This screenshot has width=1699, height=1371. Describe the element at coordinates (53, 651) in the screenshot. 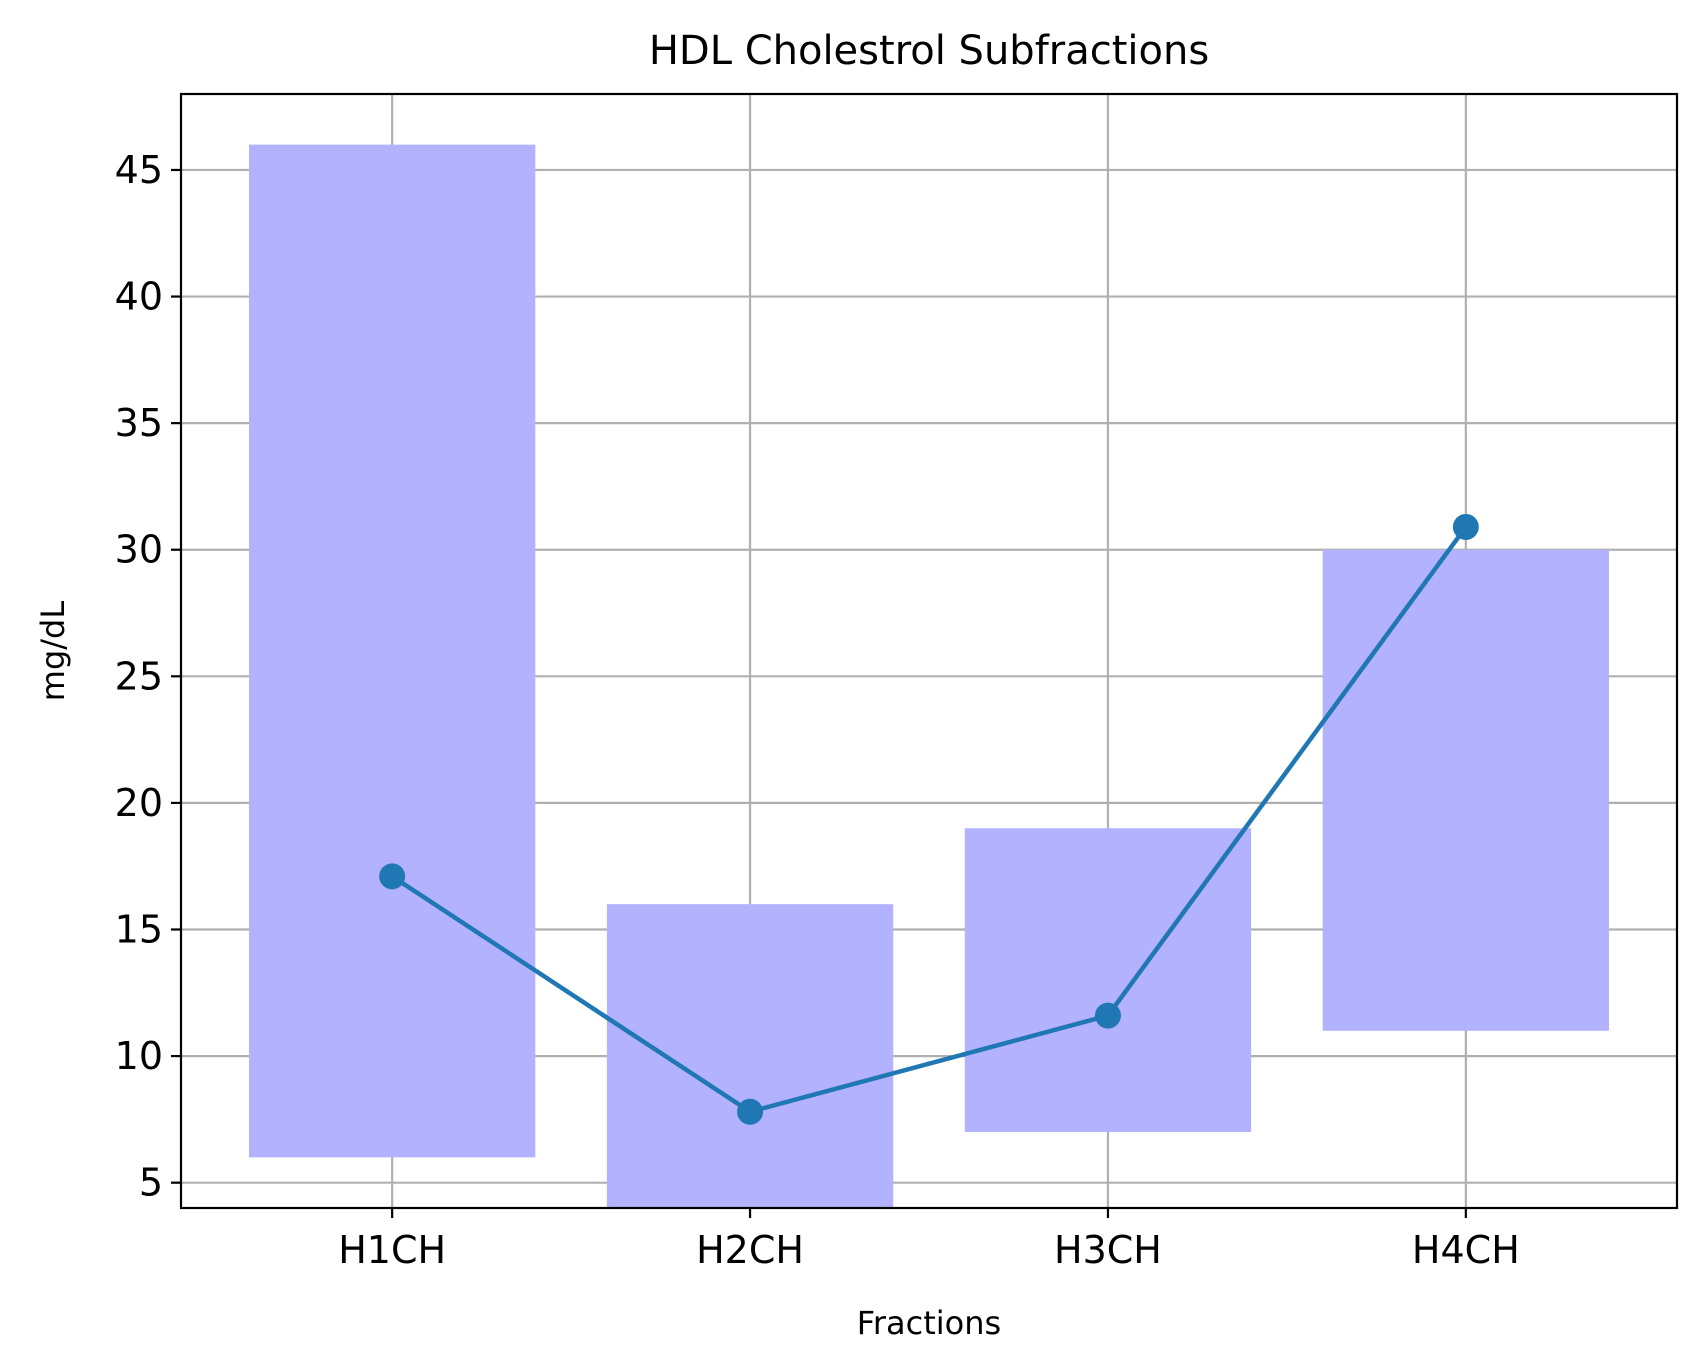

I see `y-axis-label: mg/dL` at that location.